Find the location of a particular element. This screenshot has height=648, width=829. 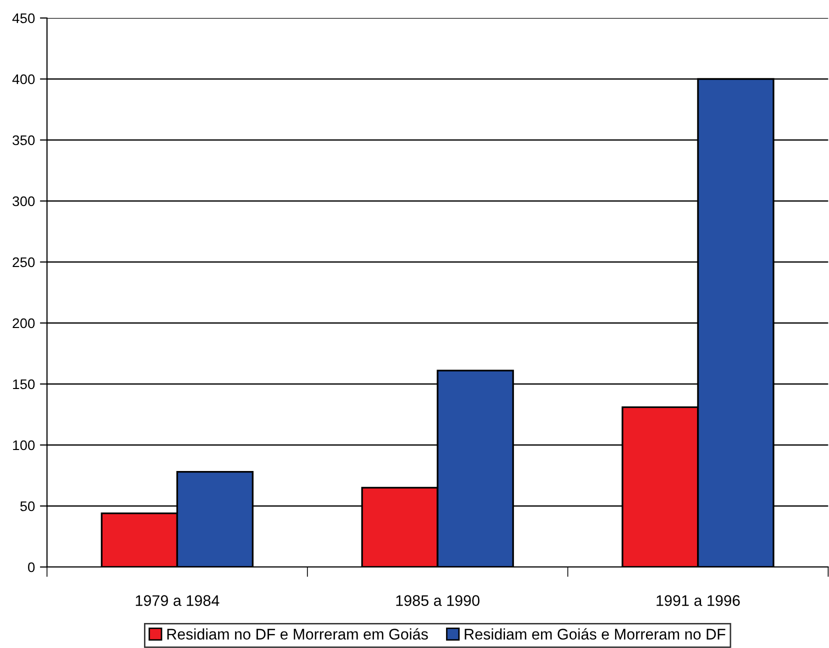

x-tick-label: 1991 a 1996 is located at coordinates (698, 600).